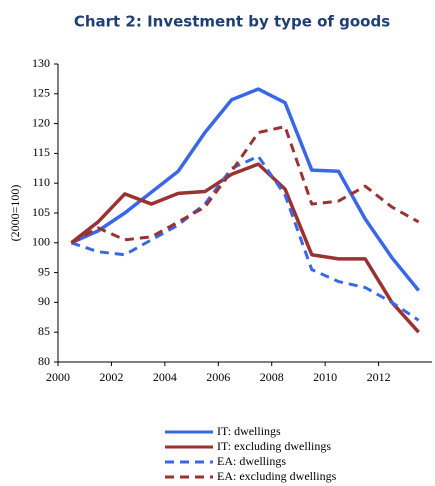 This screenshot has width=435, height=486. I want to click on x-tick-label: 2006, so click(218, 377).